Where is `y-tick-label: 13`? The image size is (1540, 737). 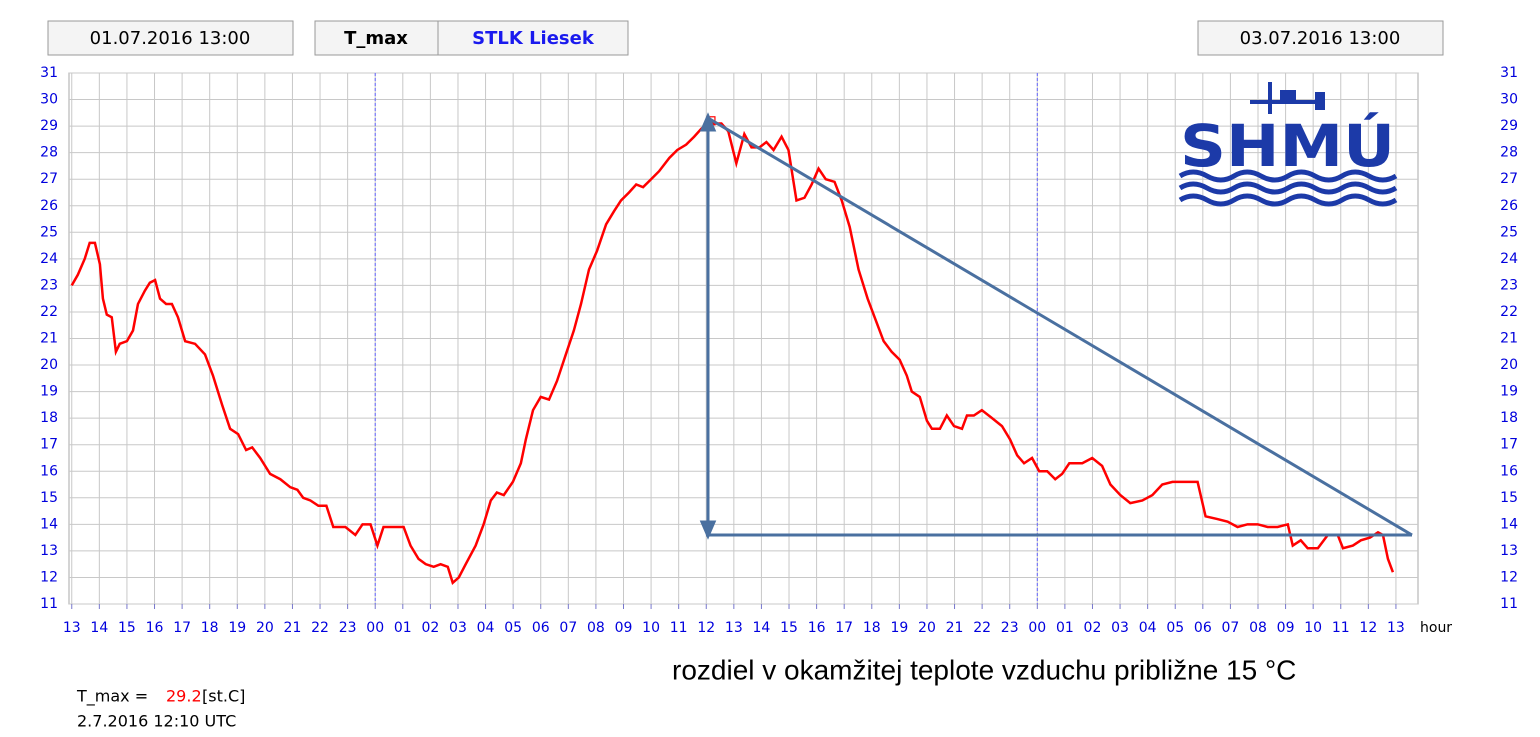
y-tick-label: 13 is located at coordinates (49, 551).